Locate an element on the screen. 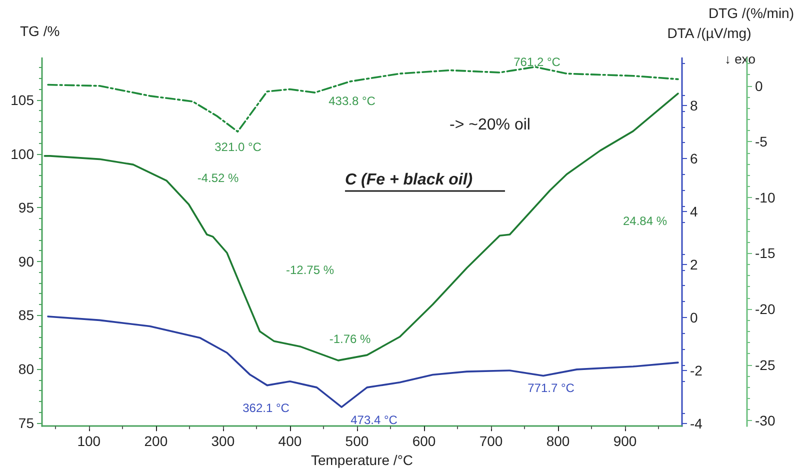 Image resolution: width=796 pixels, height=472 pixels. y3-tick-label: -20 is located at coordinates (765, 308).